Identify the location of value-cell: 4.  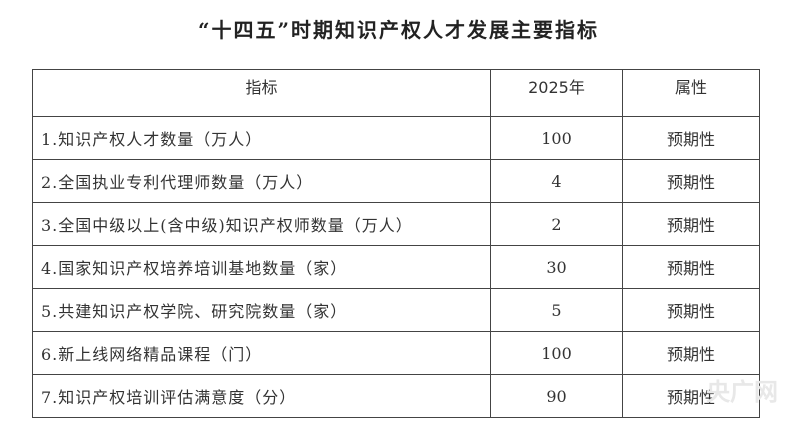
(556, 181).